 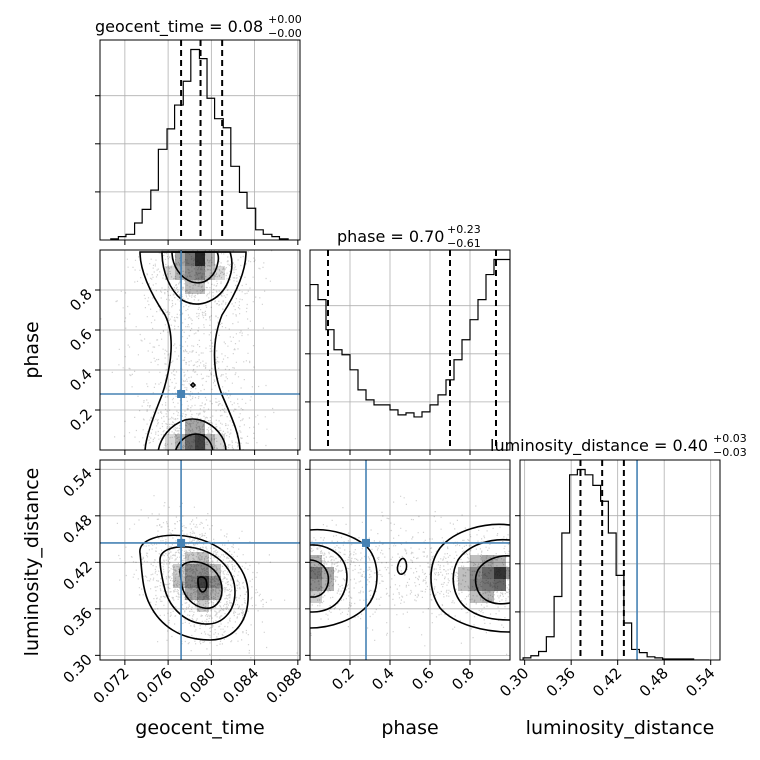 I want to click on tick-label-x: 0.072, so click(x=111, y=685).